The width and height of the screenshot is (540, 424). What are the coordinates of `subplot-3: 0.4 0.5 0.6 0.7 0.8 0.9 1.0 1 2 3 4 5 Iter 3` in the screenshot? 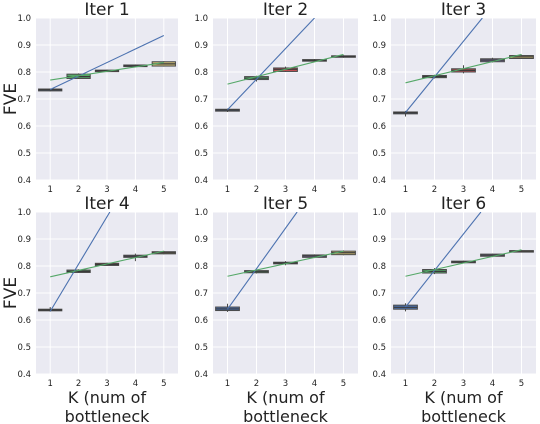 It's located at (454, 97).